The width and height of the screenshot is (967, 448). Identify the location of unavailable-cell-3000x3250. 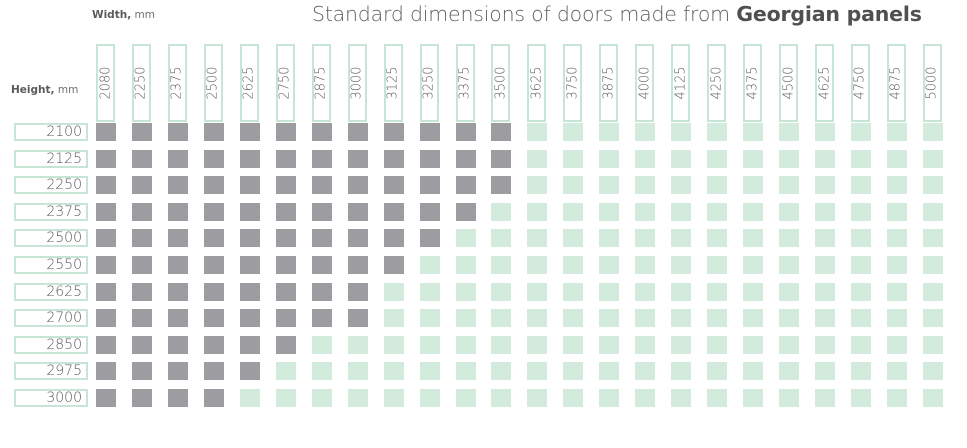
(429, 398).